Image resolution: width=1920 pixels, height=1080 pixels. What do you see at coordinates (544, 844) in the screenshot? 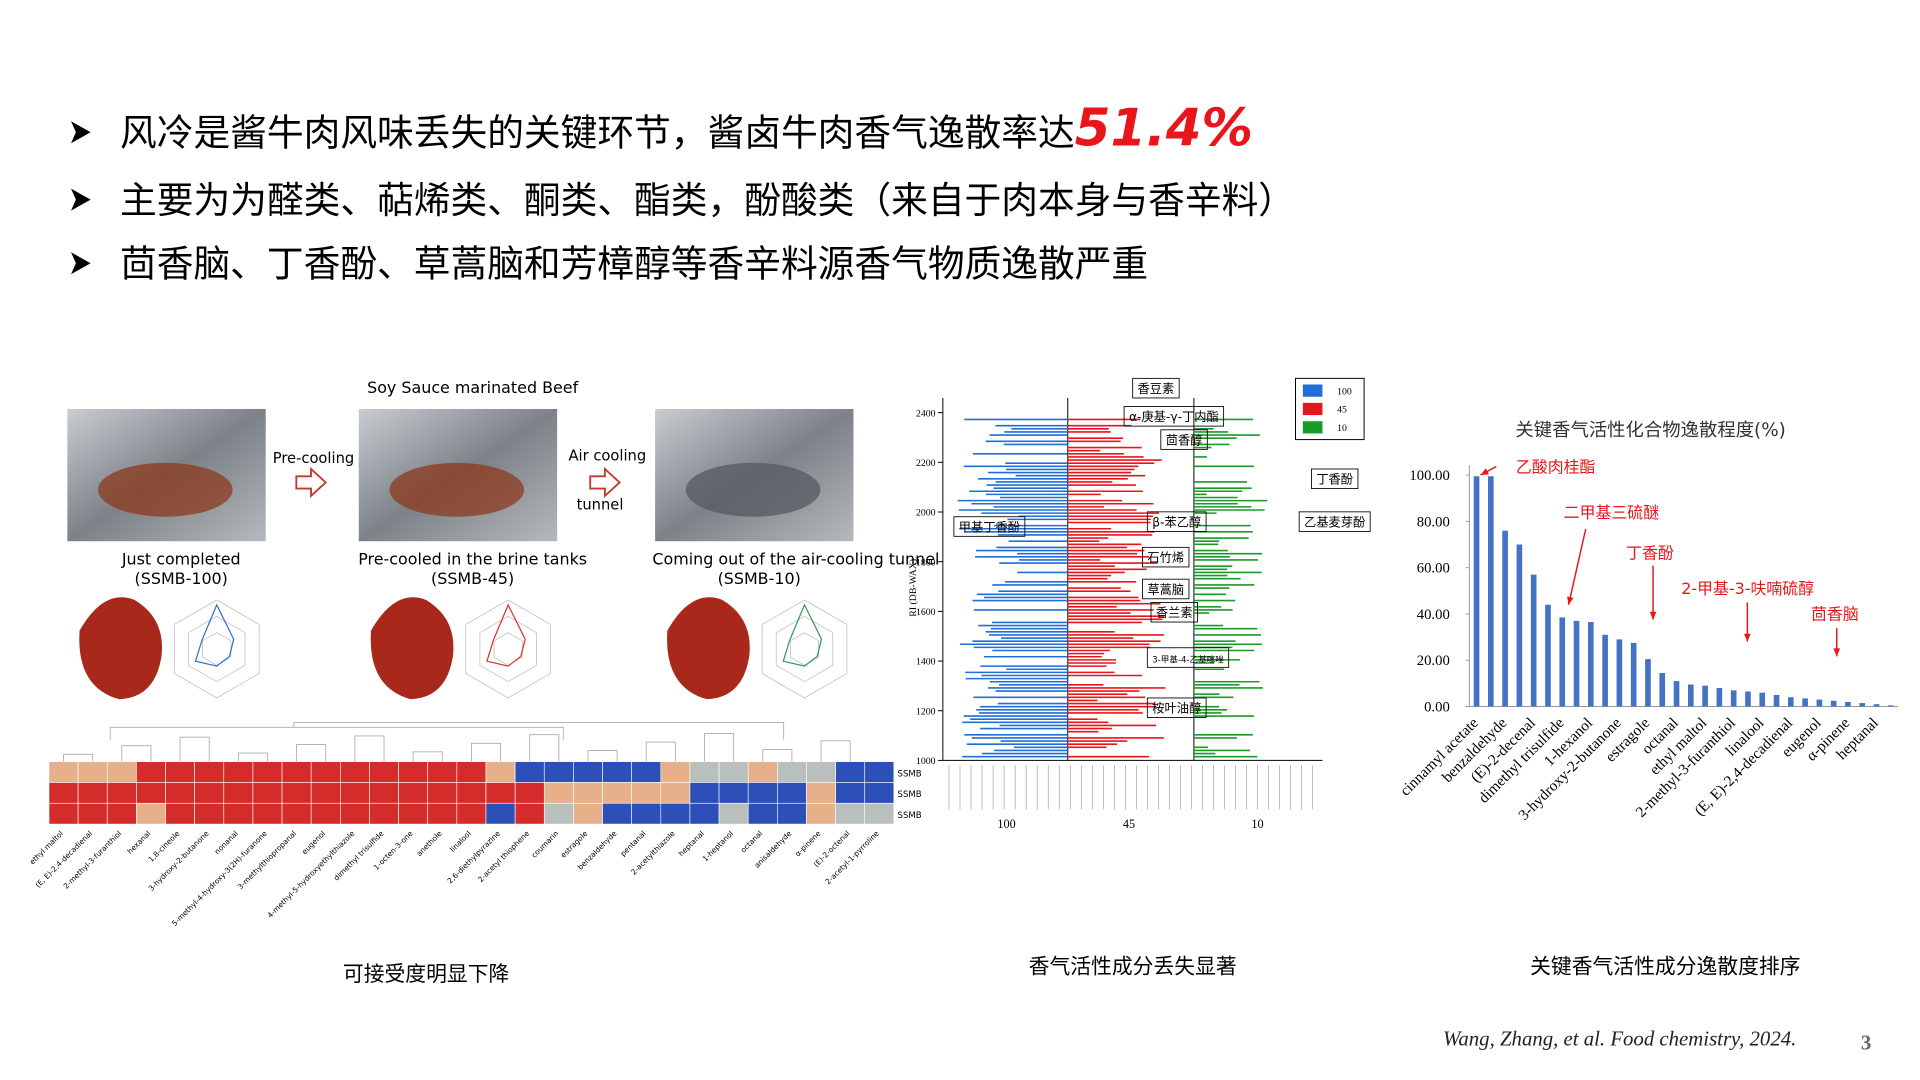
I see `heatmap-col-label: coumarin` at bounding box center [544, 844].